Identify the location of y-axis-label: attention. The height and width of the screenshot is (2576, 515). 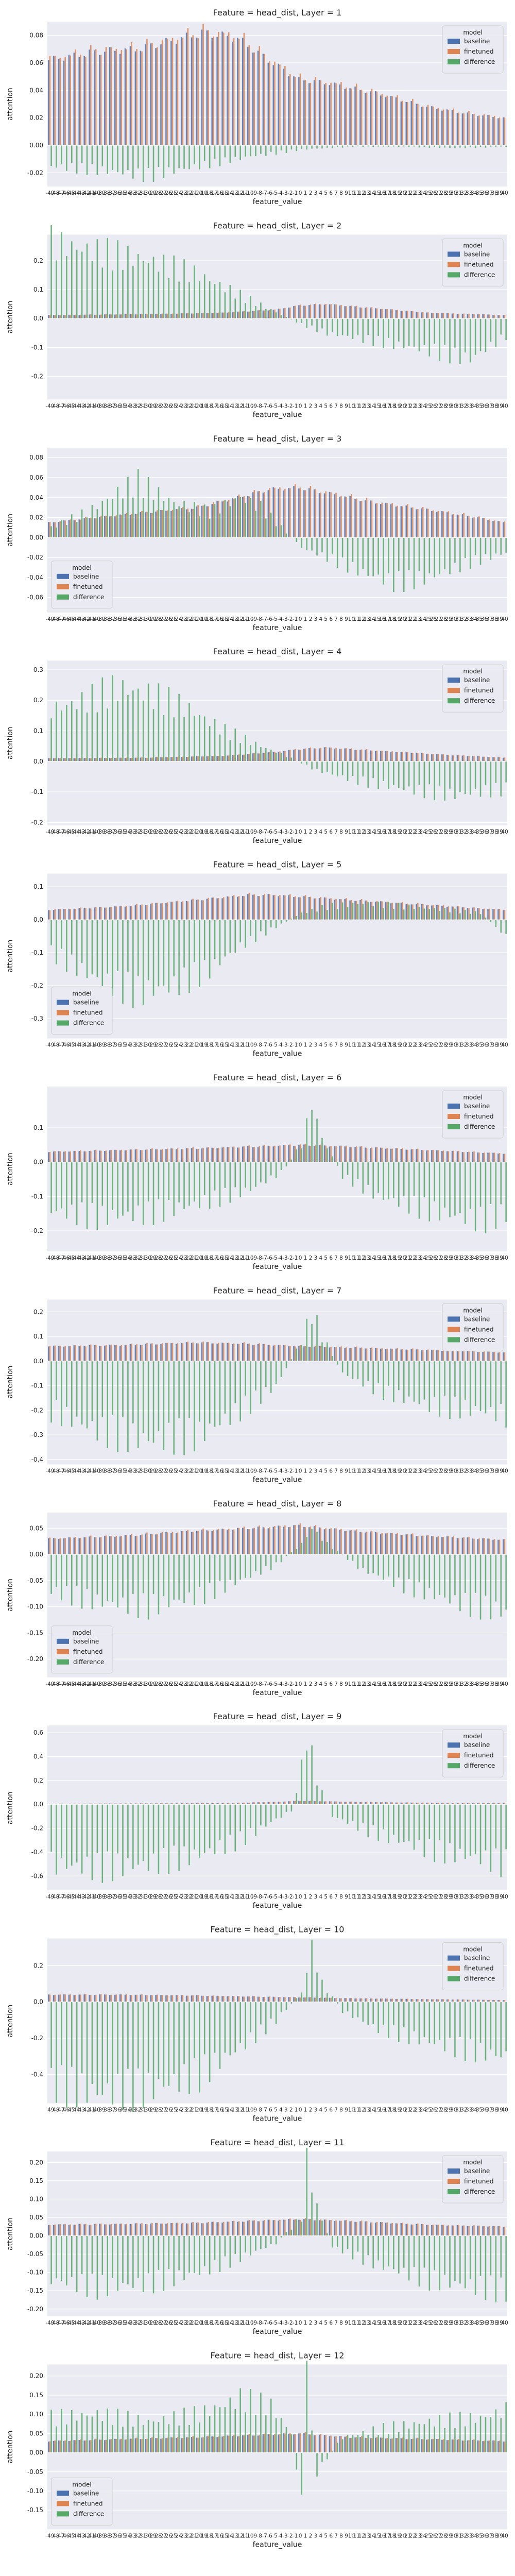
(10, 1381).